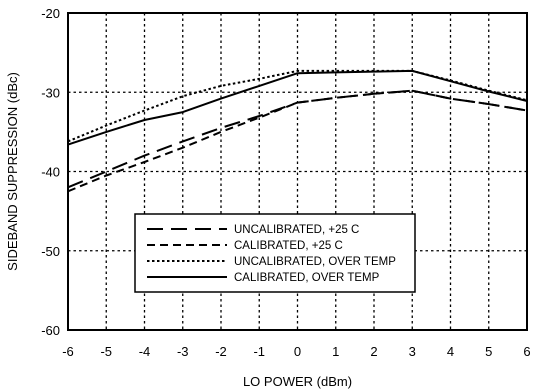  What do you see at coordinates (12, 171) in the screenshot?
I see `y-axis-label: SIDEBAND SUPPRESSION (dBc)` at bounding box center [12, 171].